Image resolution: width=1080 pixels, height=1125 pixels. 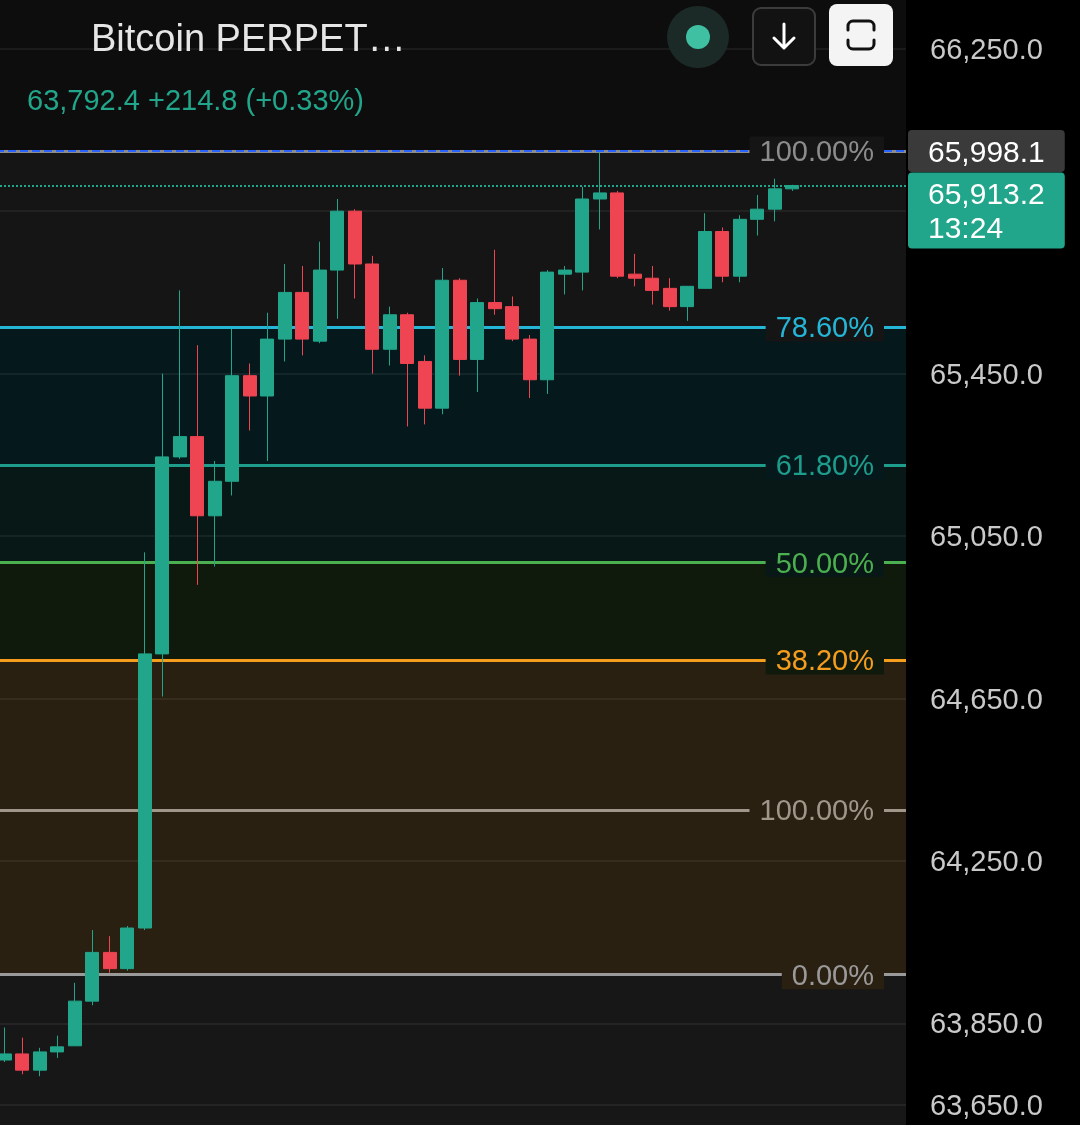 What do you see at coordinates (986, 1104) in the screenshot?
I see `y-tick-label: 63,650.0` at bounding box center [986, 1104].